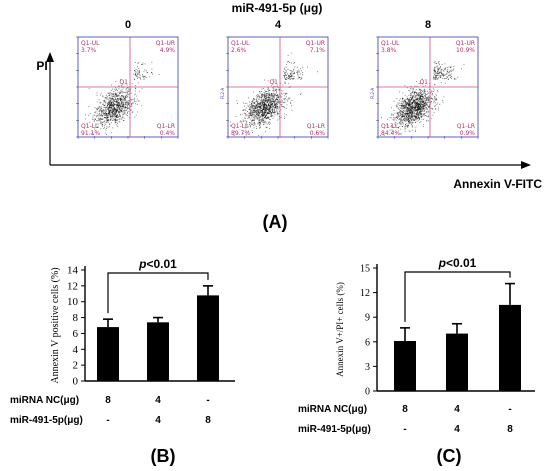  I want to click on quadrant-center-label: Q1, so click(423, 82).